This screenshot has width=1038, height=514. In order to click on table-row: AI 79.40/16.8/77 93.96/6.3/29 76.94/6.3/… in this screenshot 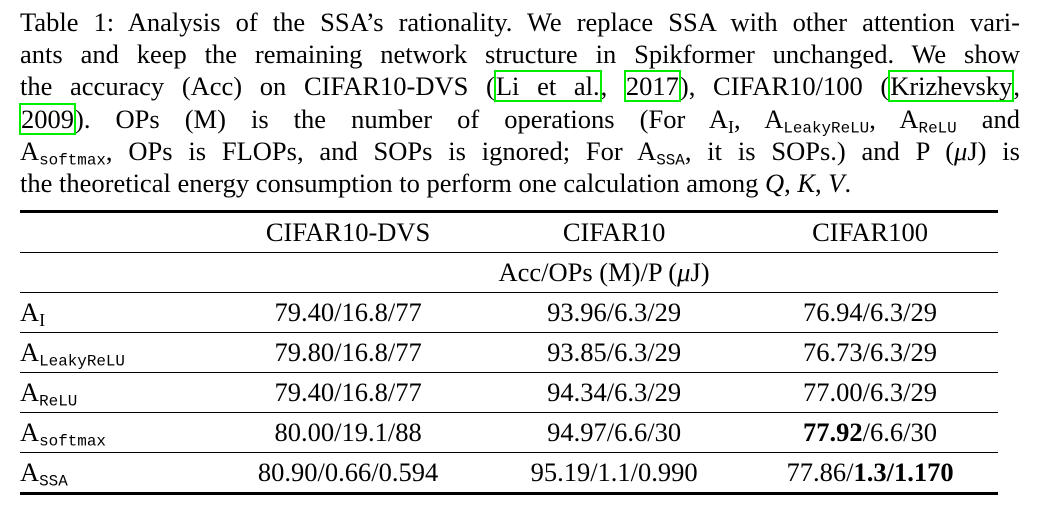, I will do `click(509, 312)`.